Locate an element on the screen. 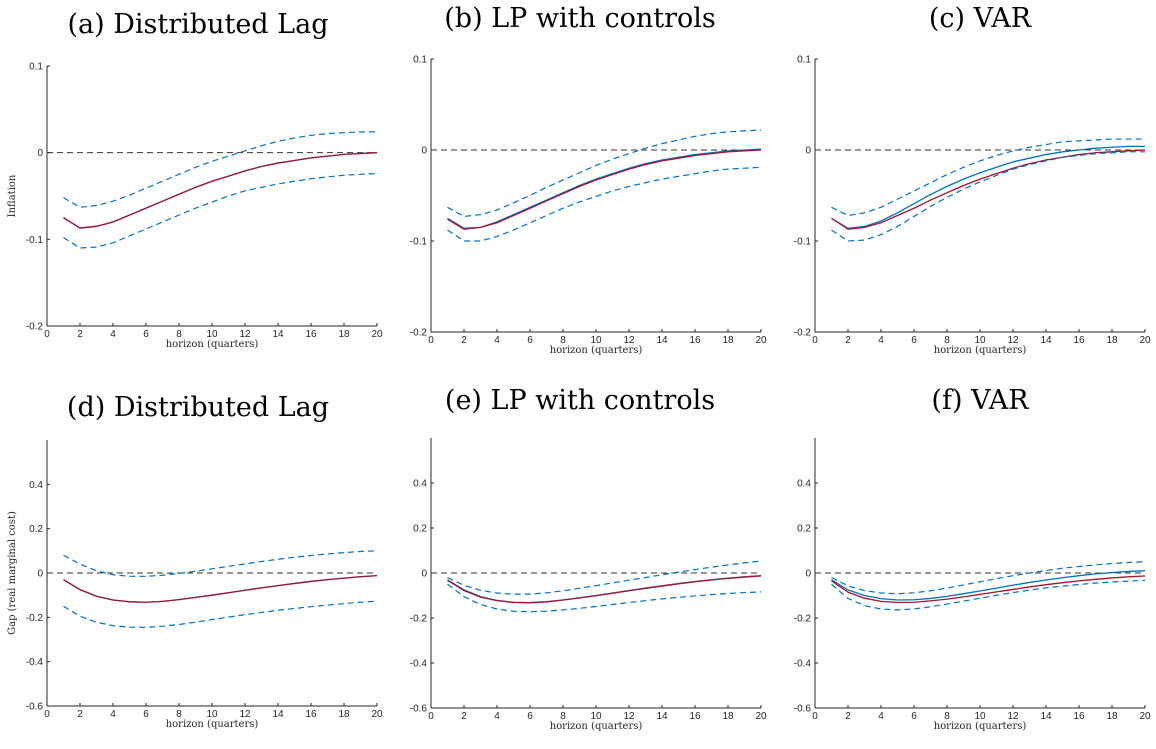 The height and width of the screenshot is (749, 1156). y-axis-label: Inflation is located at coordinates (12, 195).